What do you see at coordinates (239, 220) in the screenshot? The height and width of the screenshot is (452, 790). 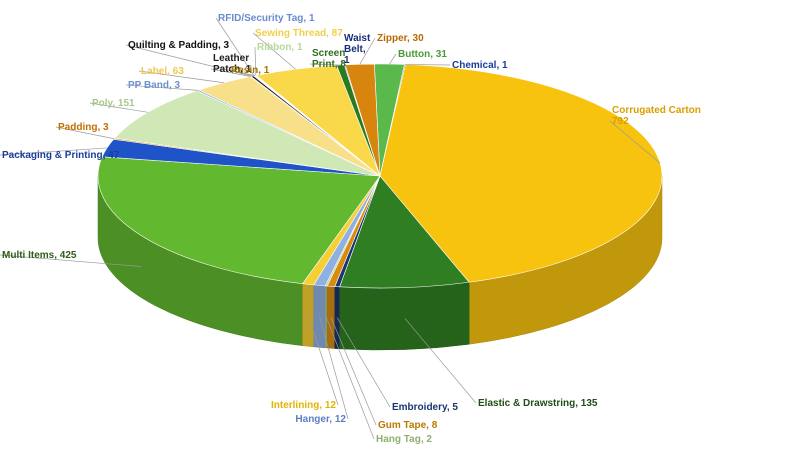 I see `pie-slice-multi-items` at bounding box center [239, 220].